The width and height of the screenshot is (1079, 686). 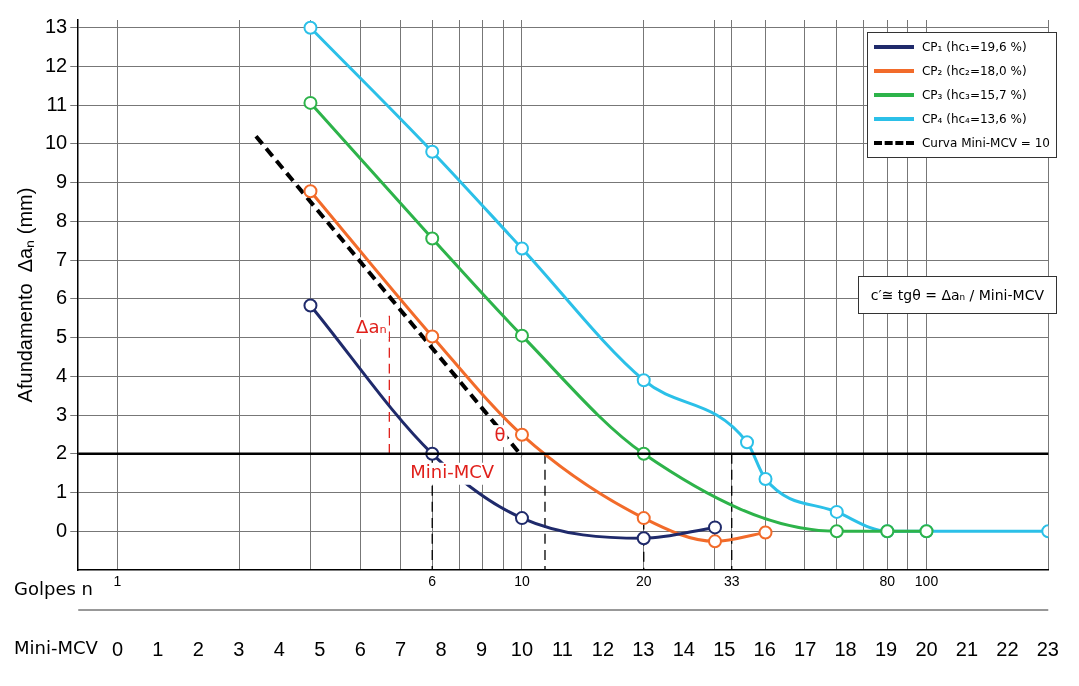 I want to click on y-tick-label: 6, so click(x=62, y=297).